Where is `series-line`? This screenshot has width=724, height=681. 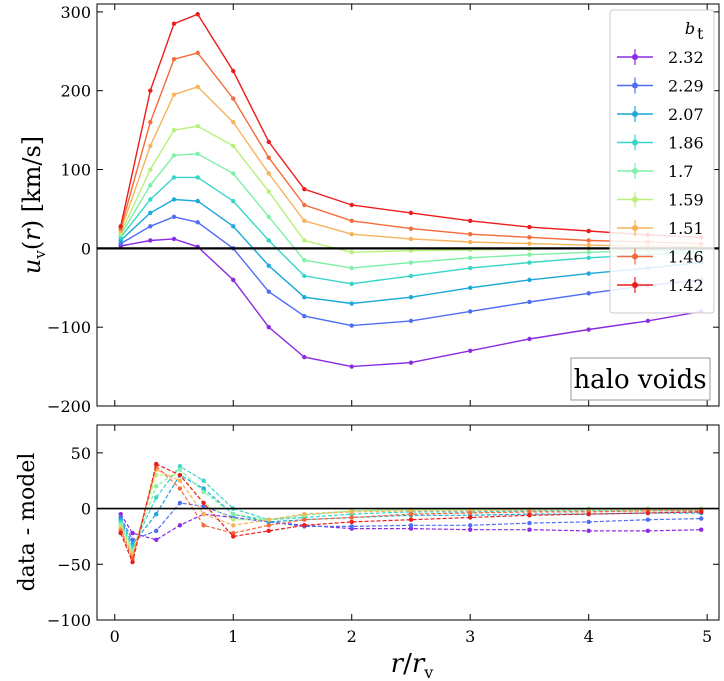 series-line is located at coordinates (411, 521).